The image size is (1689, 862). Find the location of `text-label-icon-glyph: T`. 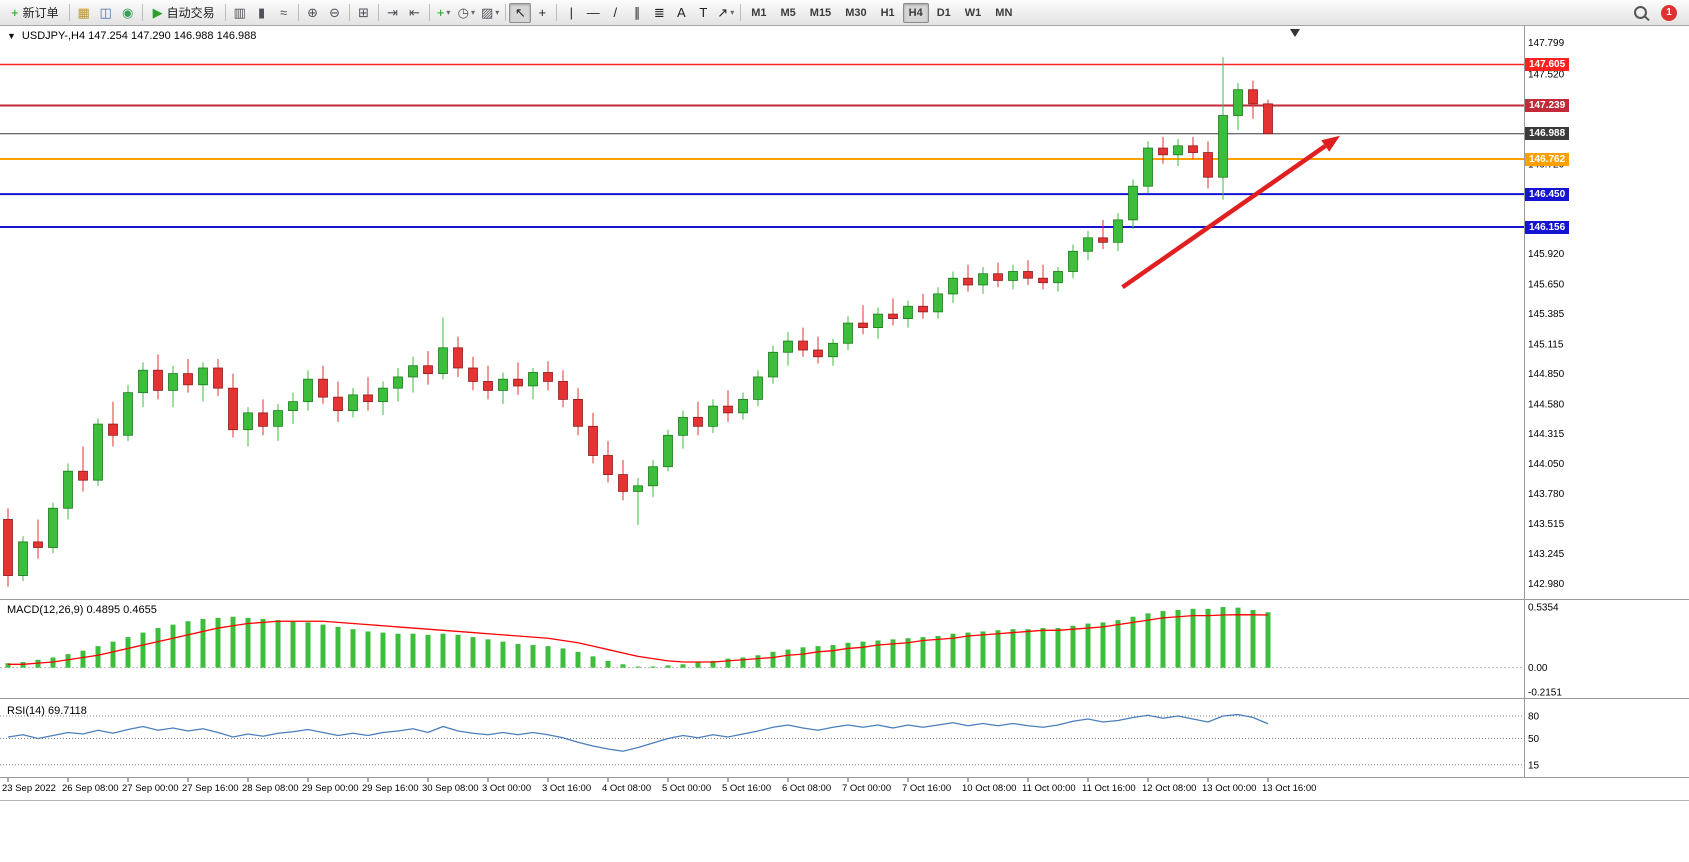

text-label-icon-glyph: T is located at coordinates (703, 12).